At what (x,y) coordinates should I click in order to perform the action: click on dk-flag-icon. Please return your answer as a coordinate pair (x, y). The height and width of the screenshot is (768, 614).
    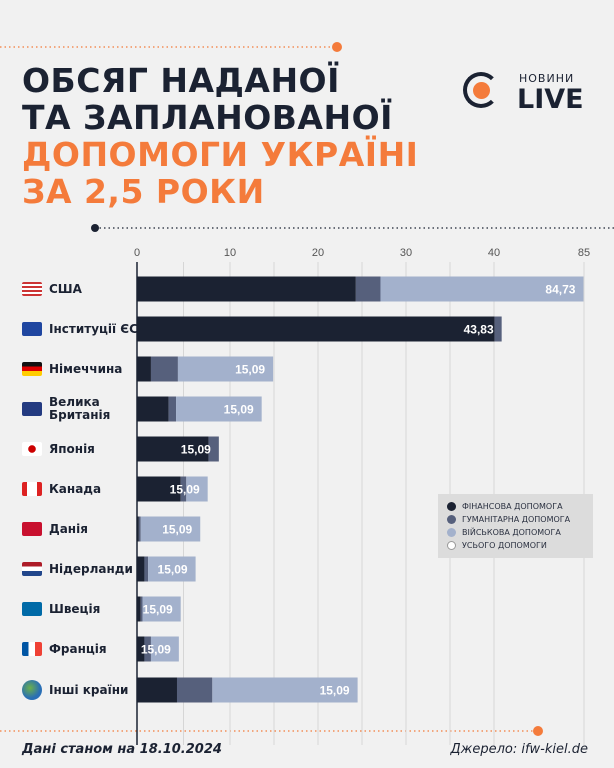
    Looking at the image, I should click on (32, 529).